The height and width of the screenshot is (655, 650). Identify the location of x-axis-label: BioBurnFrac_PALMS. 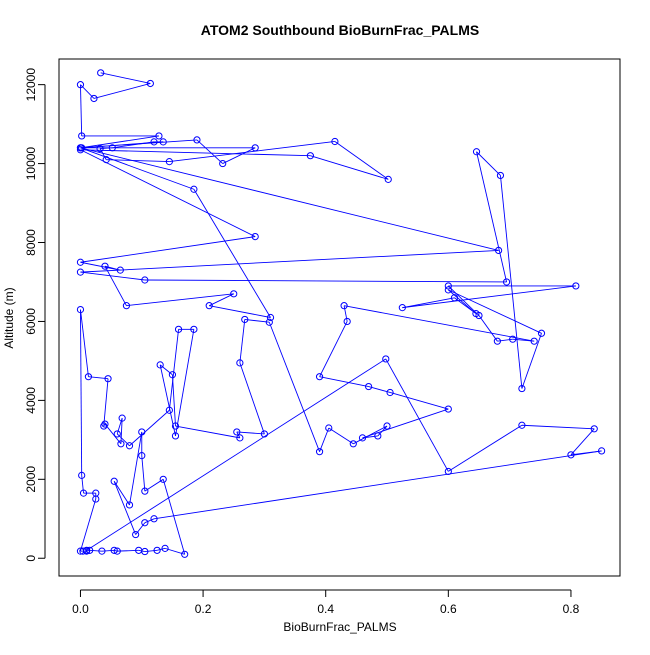
(339, 627).